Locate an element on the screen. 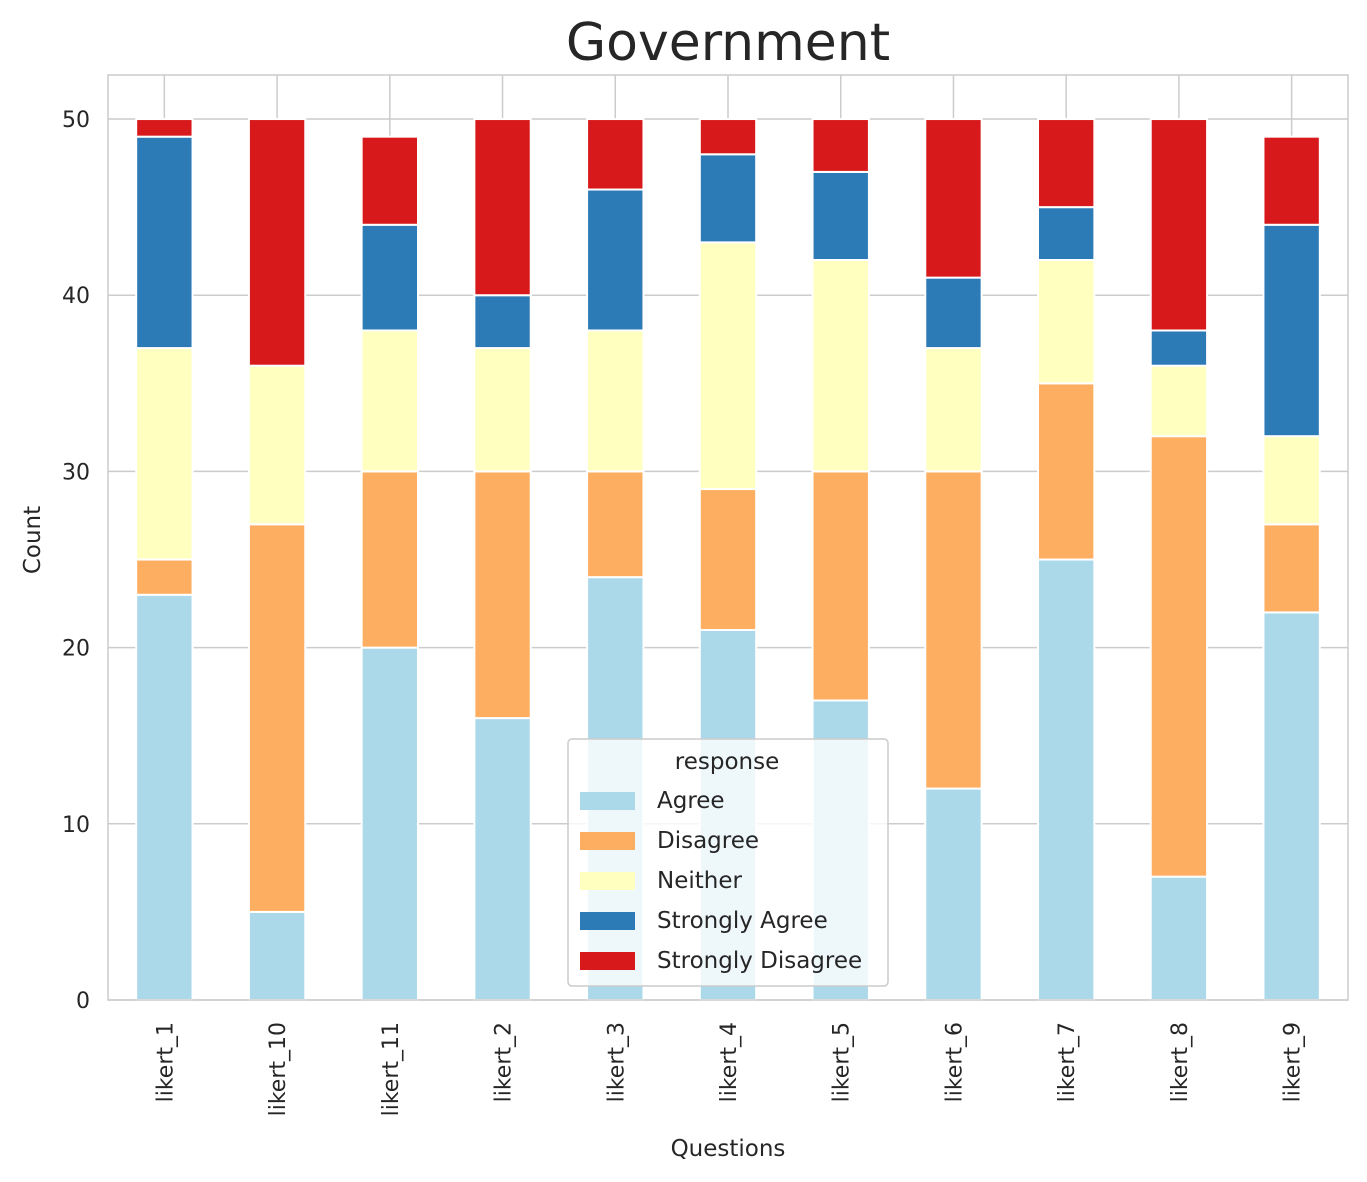 The width and height of the screenshot is (1367, 1182). y-tick-label: 10 is located at coordinates (76, 825).